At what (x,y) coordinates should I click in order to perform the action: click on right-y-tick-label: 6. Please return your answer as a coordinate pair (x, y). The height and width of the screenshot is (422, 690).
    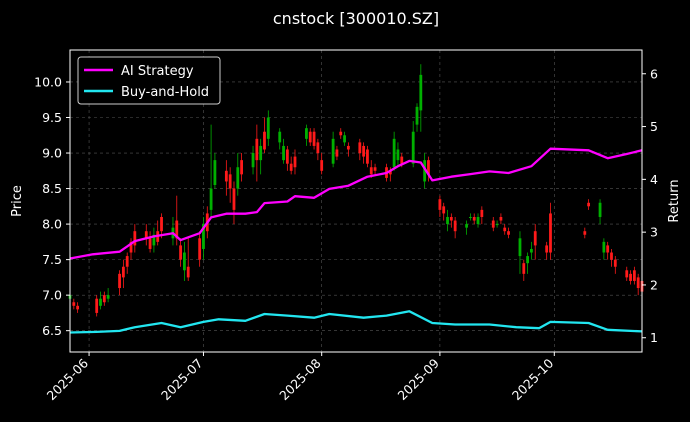
    Looking at the image, I should click on (654, 73).